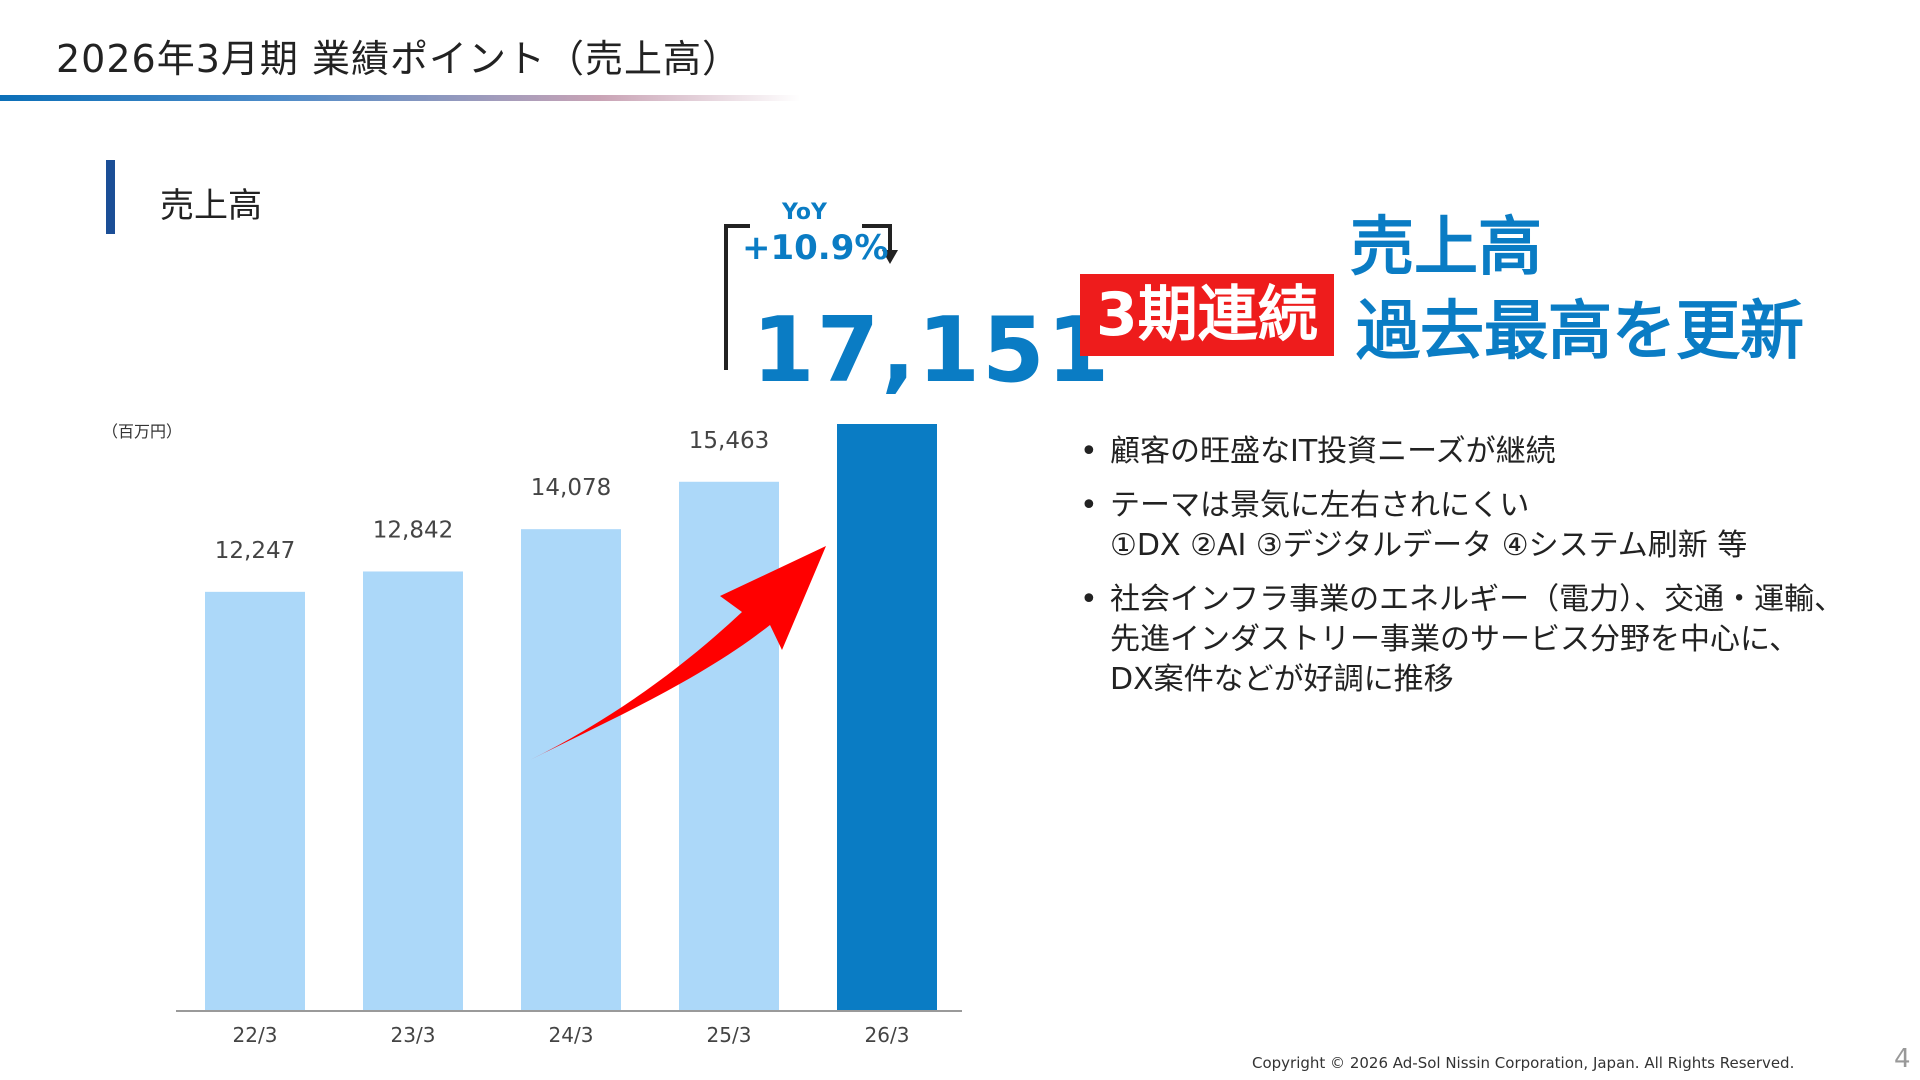  Describe the element at coordinates (1580, 332) in the screenshot. I see `headline-line2: 過去最高を更新` at that location.